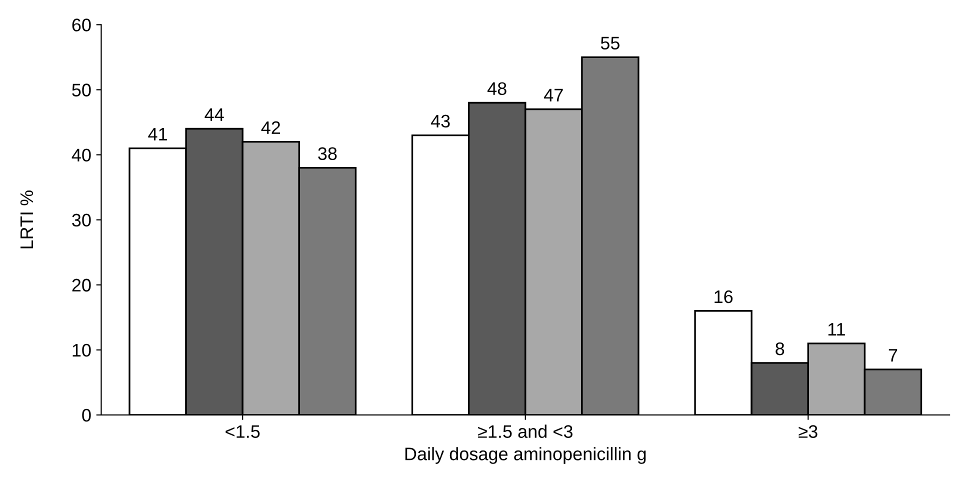 The height and width of the screenshot is (494, 964). What do you see at coordinates (81, 155) in the screenshot?
I see `y-tick-label: 40` at bounding box center [81, 155].